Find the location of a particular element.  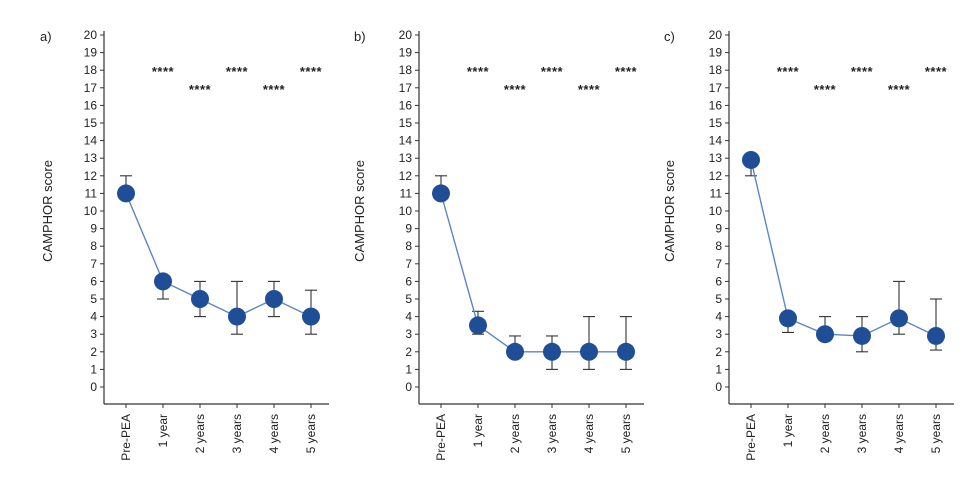

panel-label: c) is located at coordinates (669, 36).